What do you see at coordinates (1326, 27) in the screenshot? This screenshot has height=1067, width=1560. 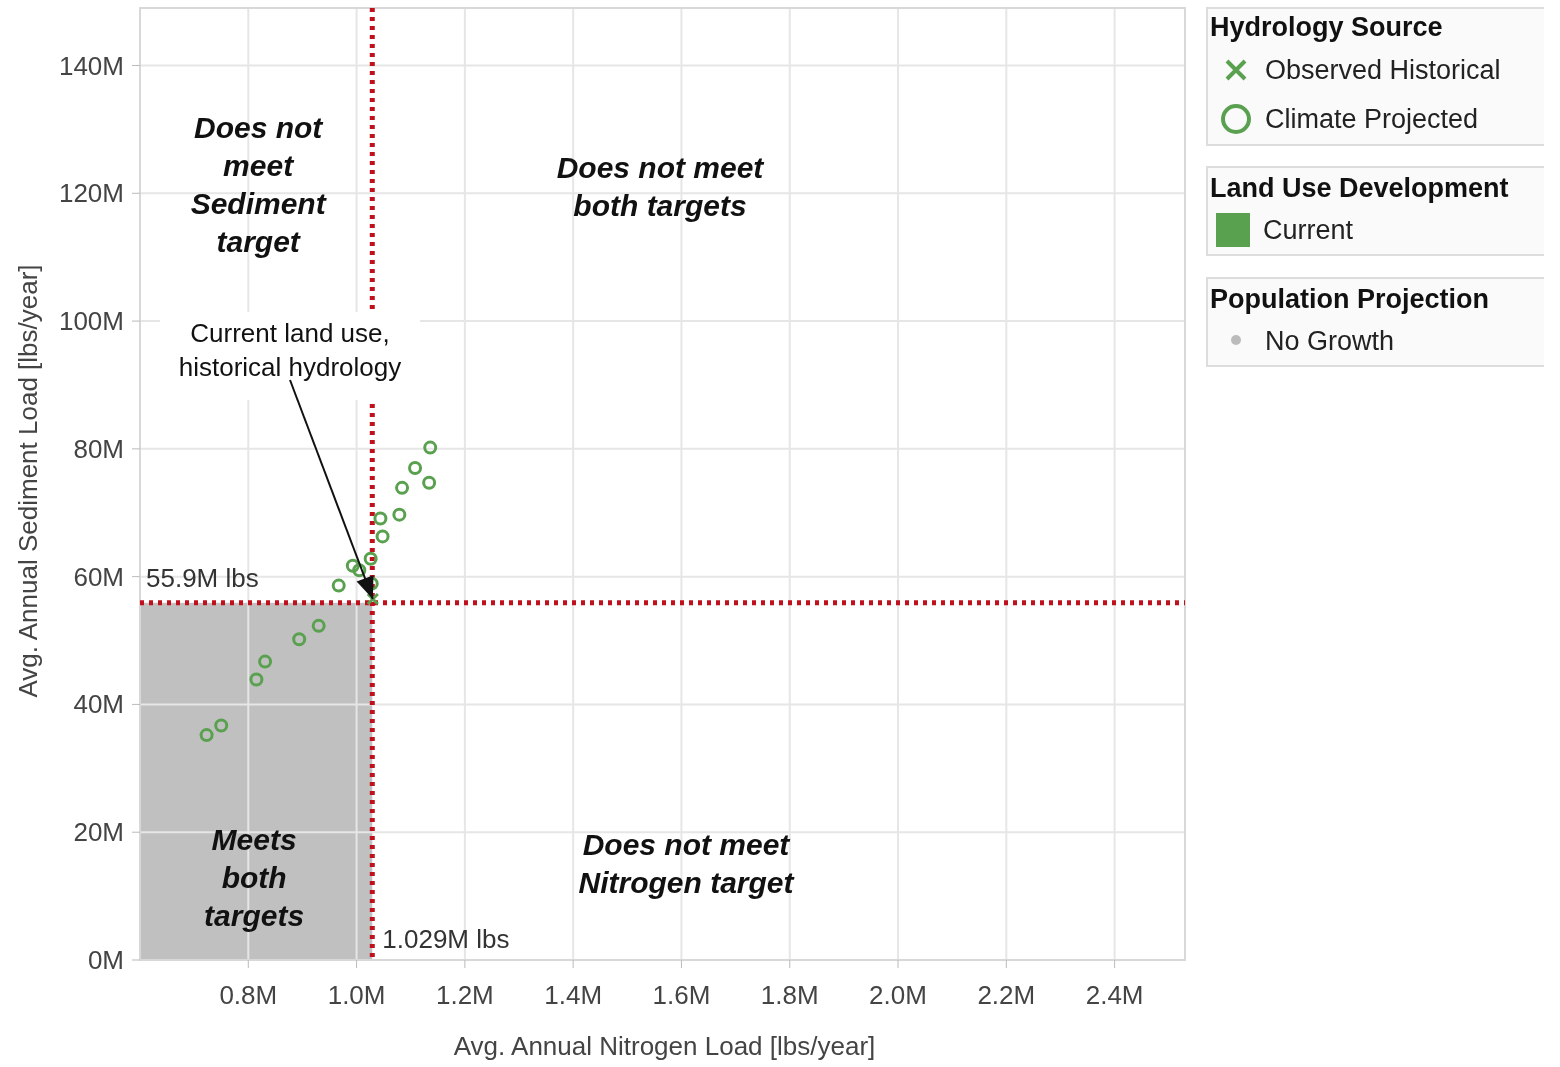 I see `legend-title: Hydrology Source` at bounding box center [1326, 27].